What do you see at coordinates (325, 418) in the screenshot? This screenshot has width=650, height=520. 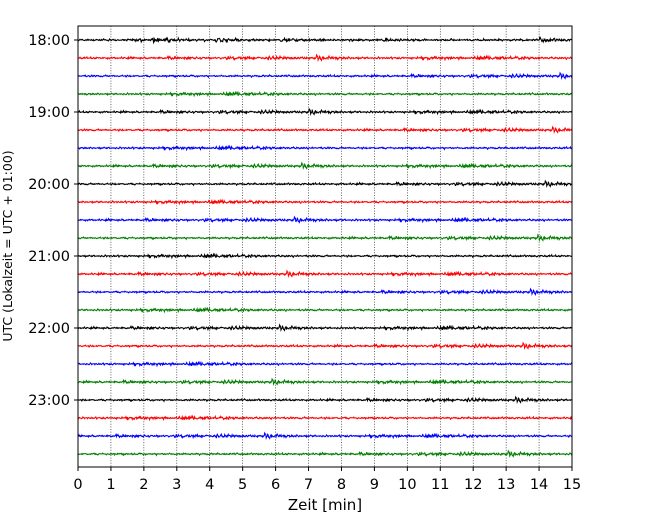 I see `trace-23:15` at bounding box center [325, 418].